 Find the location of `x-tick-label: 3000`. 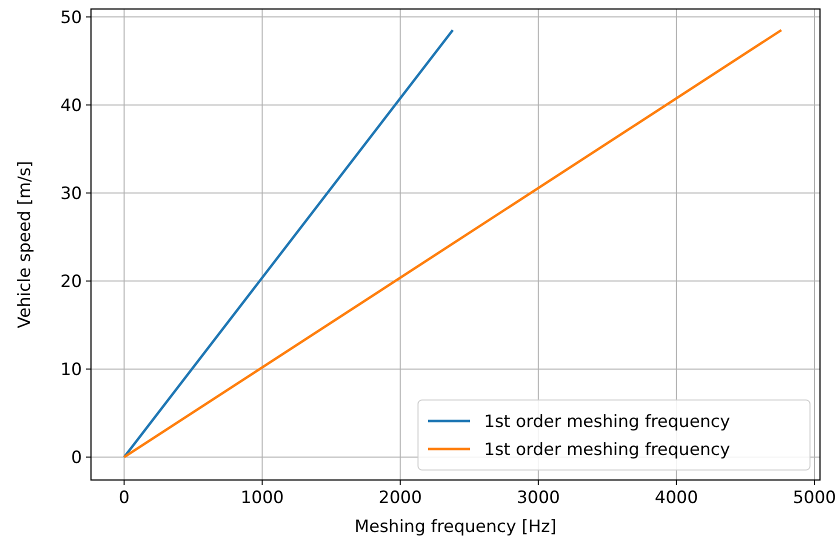

x-tick-label: 3000 is located at coordinates (538, 498).